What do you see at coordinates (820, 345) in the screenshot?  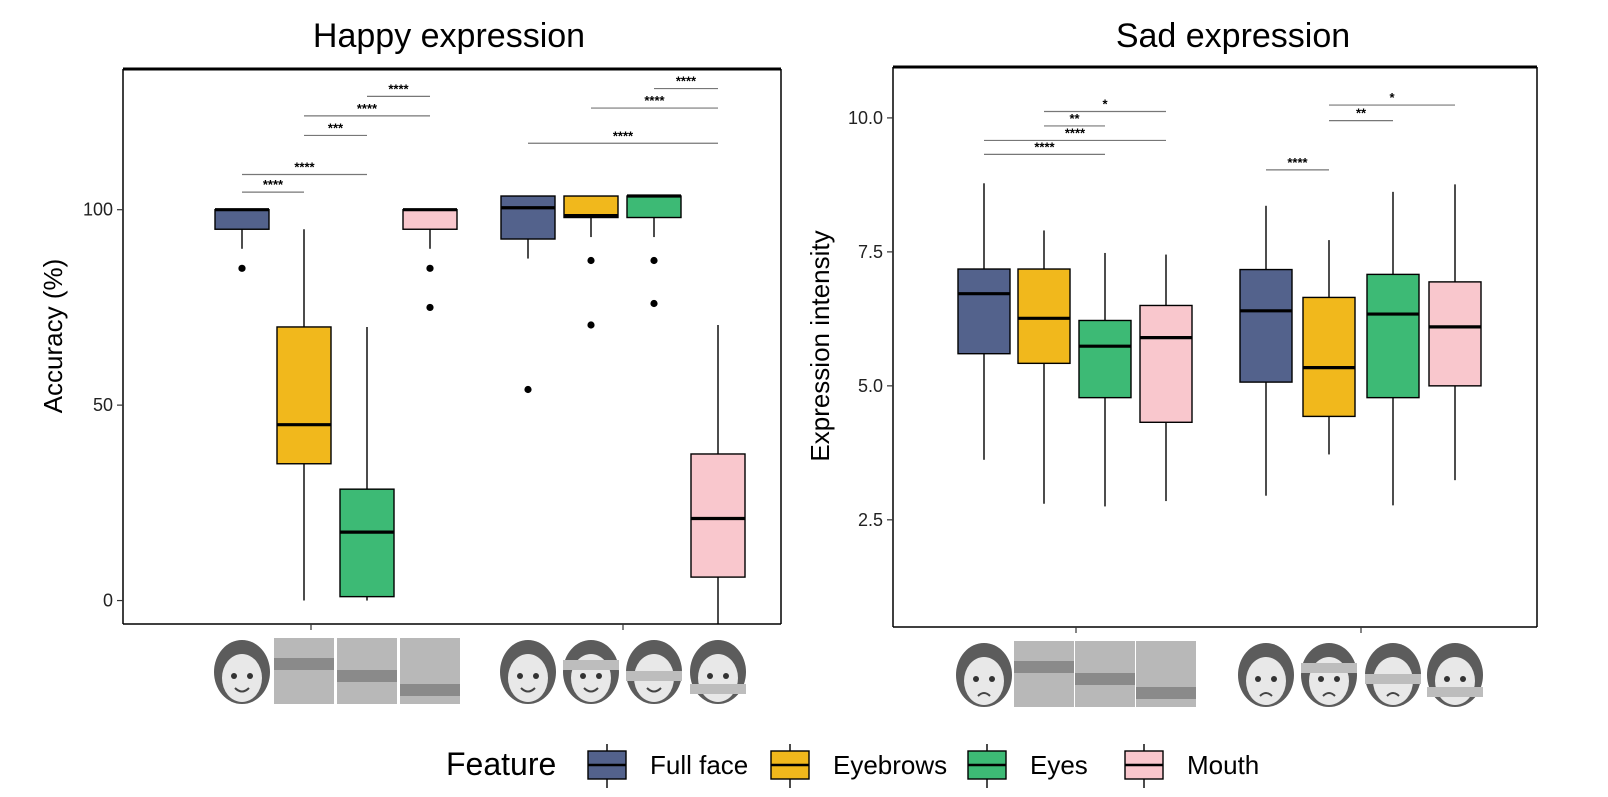 I see `sad-y-axis-label: Expression intensity` at bounding box center [820, 345].